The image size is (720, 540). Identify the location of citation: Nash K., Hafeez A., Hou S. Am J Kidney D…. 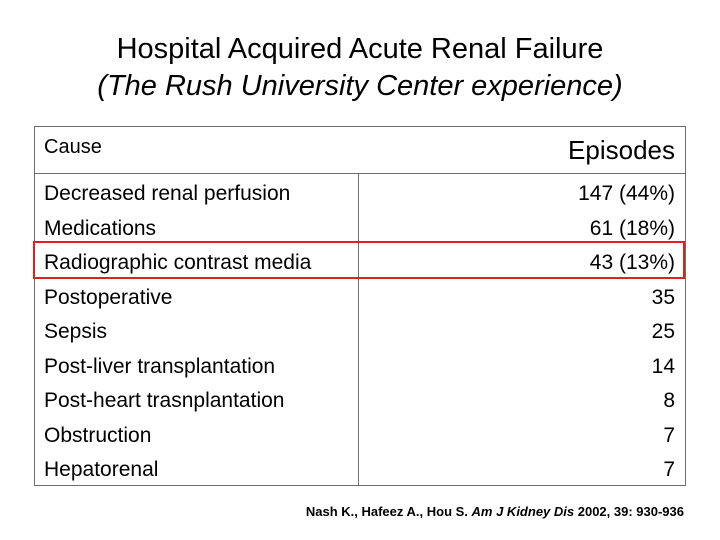
(495, 511).